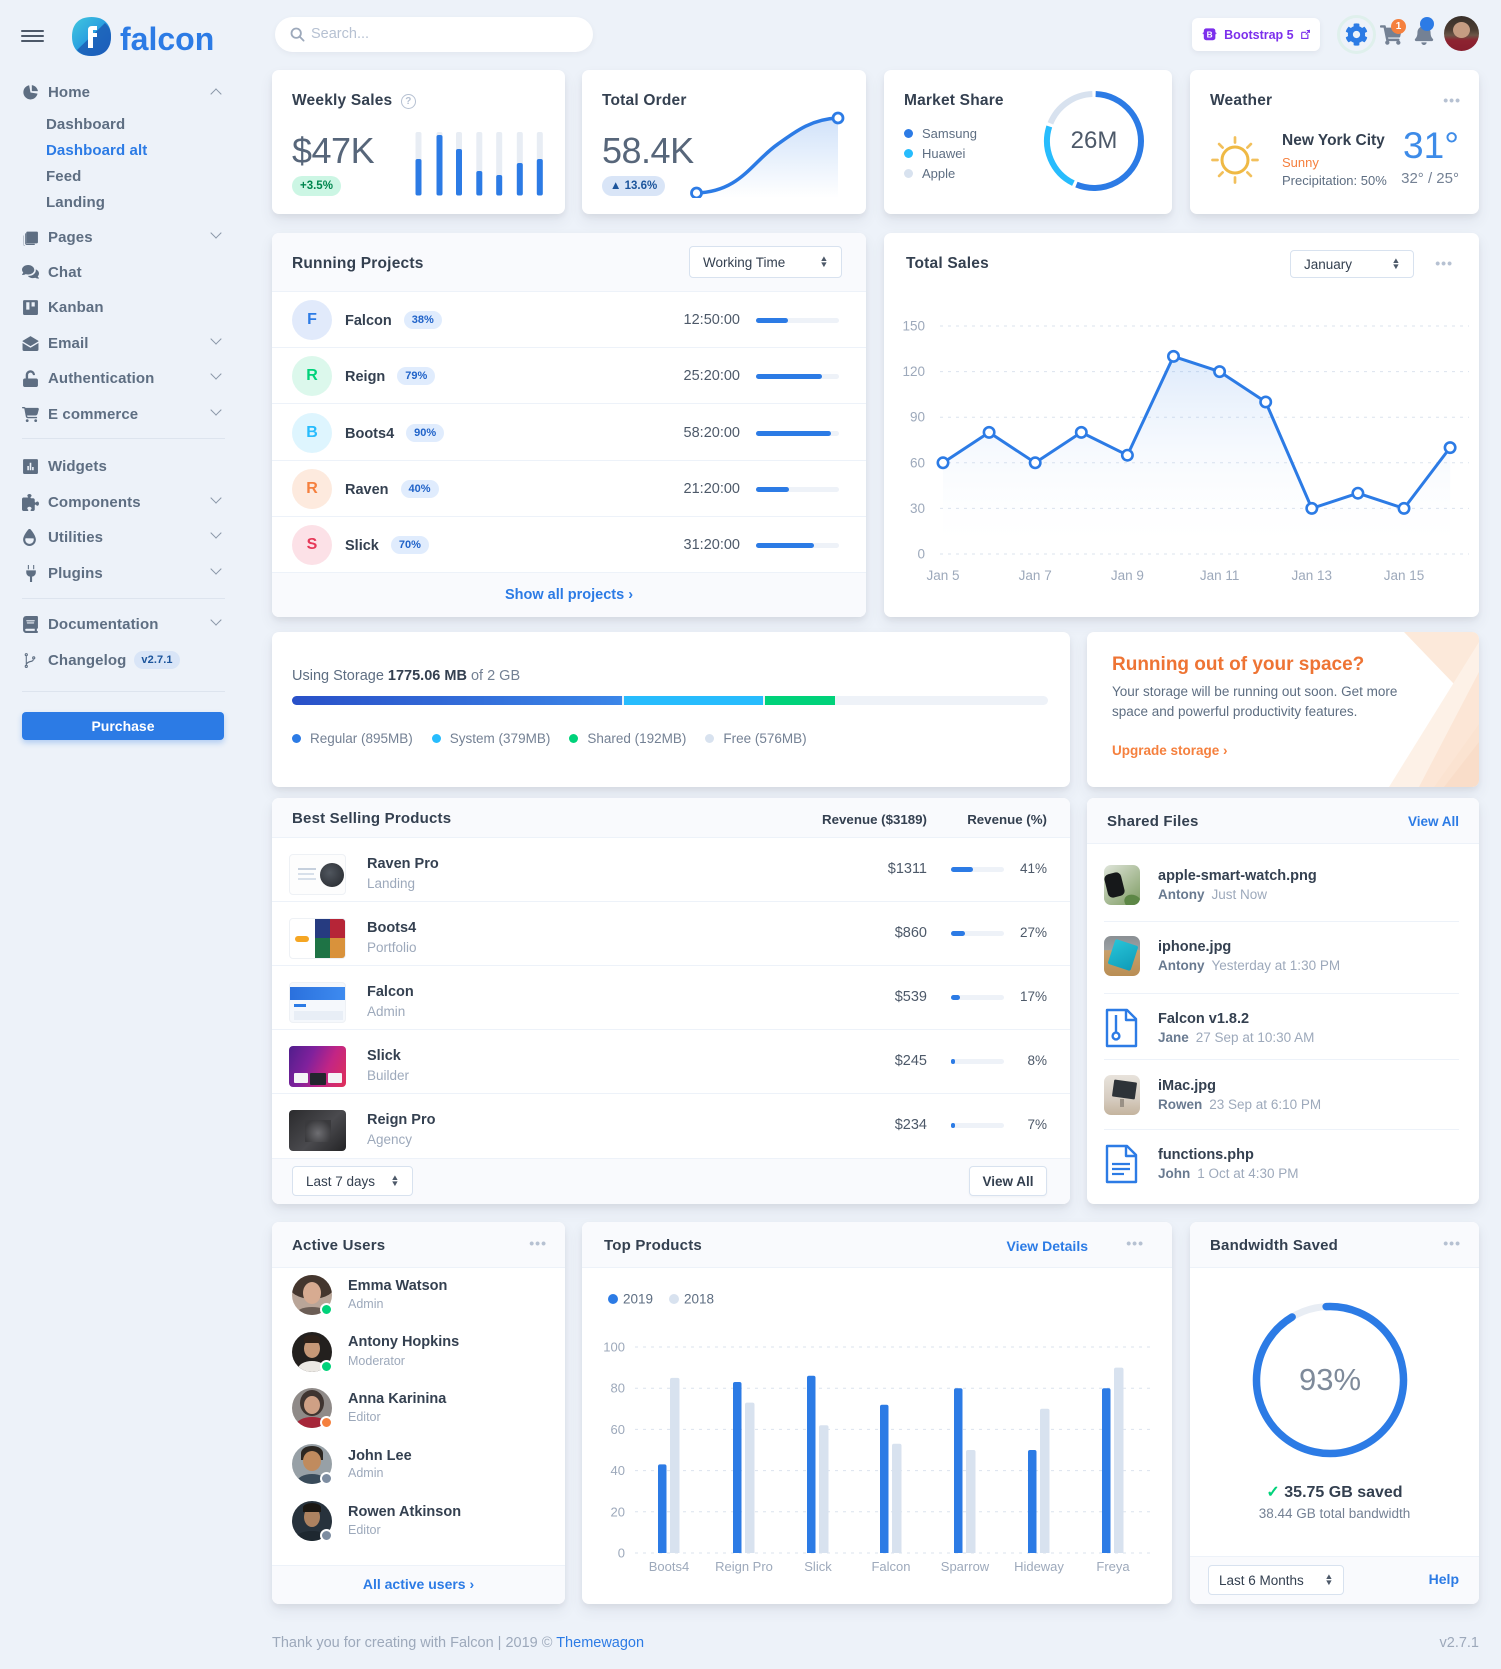 Image resolution: width=1501 pixels, height=1669 pixels. Describe the element at coordinates (618, 1470) in the screenshot. I see `svg-text: 40` at that location.